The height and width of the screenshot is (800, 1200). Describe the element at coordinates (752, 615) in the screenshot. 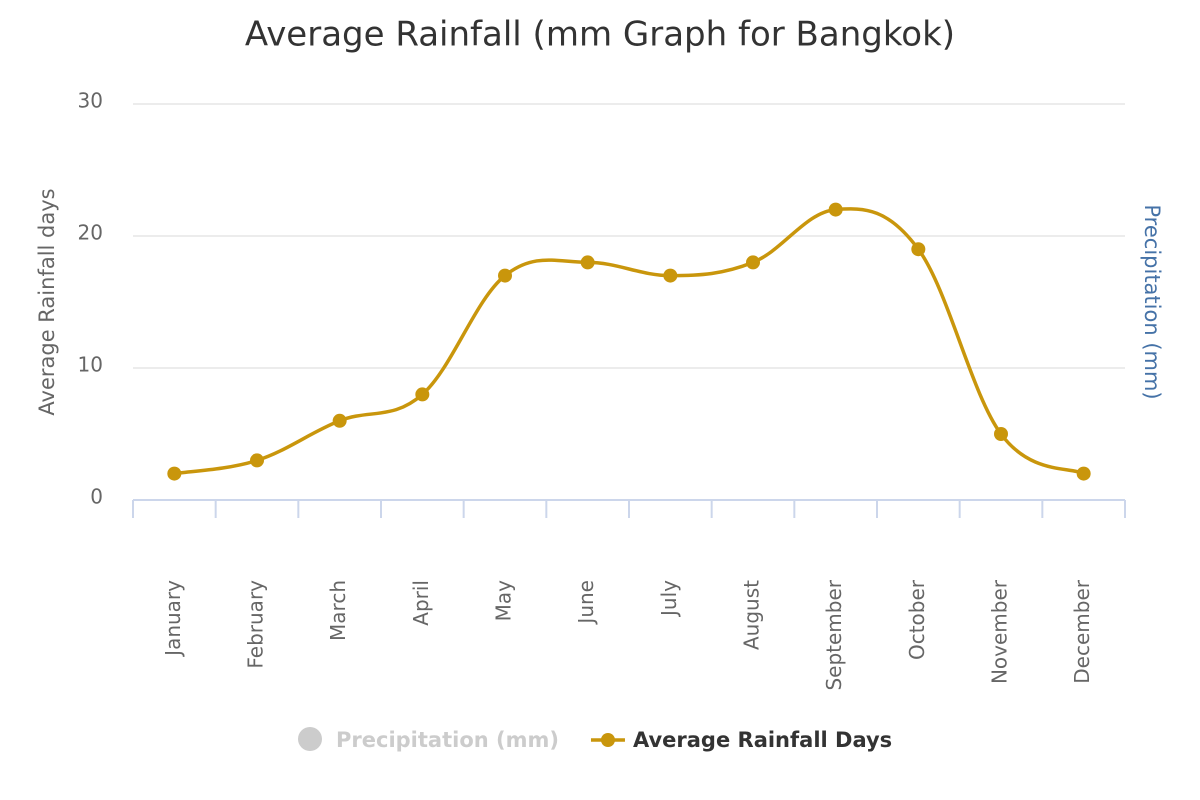

I see `x-tick-label: August` at that location.